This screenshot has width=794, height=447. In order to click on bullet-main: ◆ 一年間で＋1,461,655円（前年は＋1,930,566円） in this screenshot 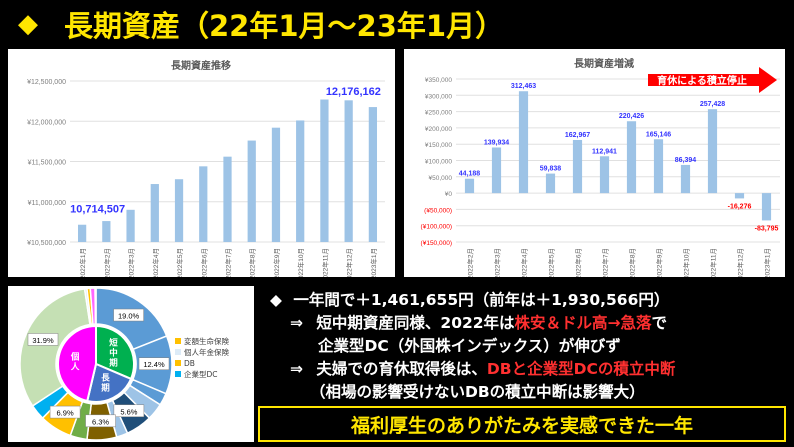, I will do `click(530, 300)`.